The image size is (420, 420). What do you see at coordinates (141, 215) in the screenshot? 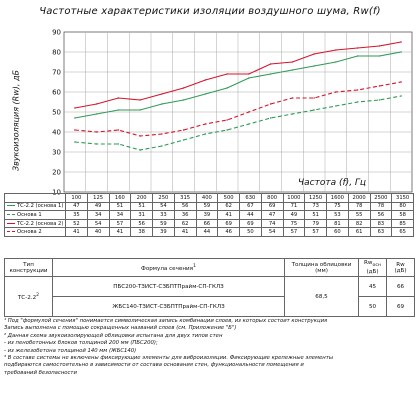
I see `value-cell: 31` at bounding box center [141, 215].